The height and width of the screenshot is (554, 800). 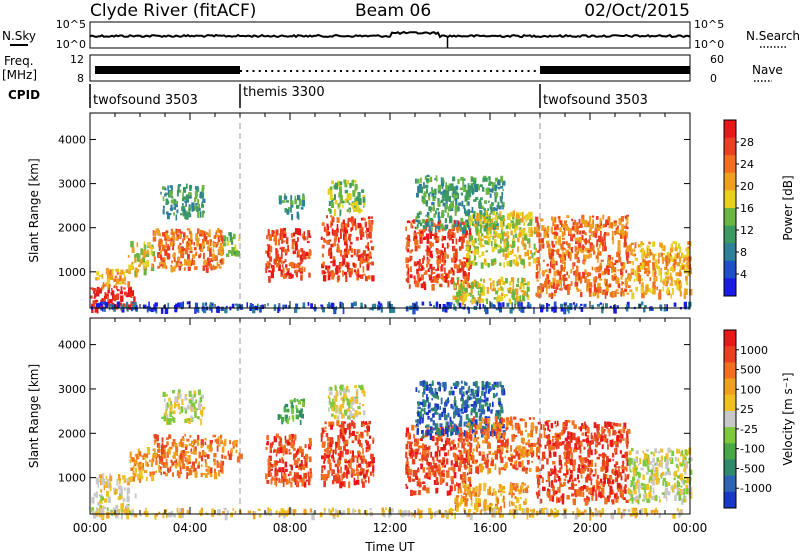 What do you see at coordinates (24, 95) in the screenshot?
I see `cpid-label: CPID` at bounding box center [24, 95].